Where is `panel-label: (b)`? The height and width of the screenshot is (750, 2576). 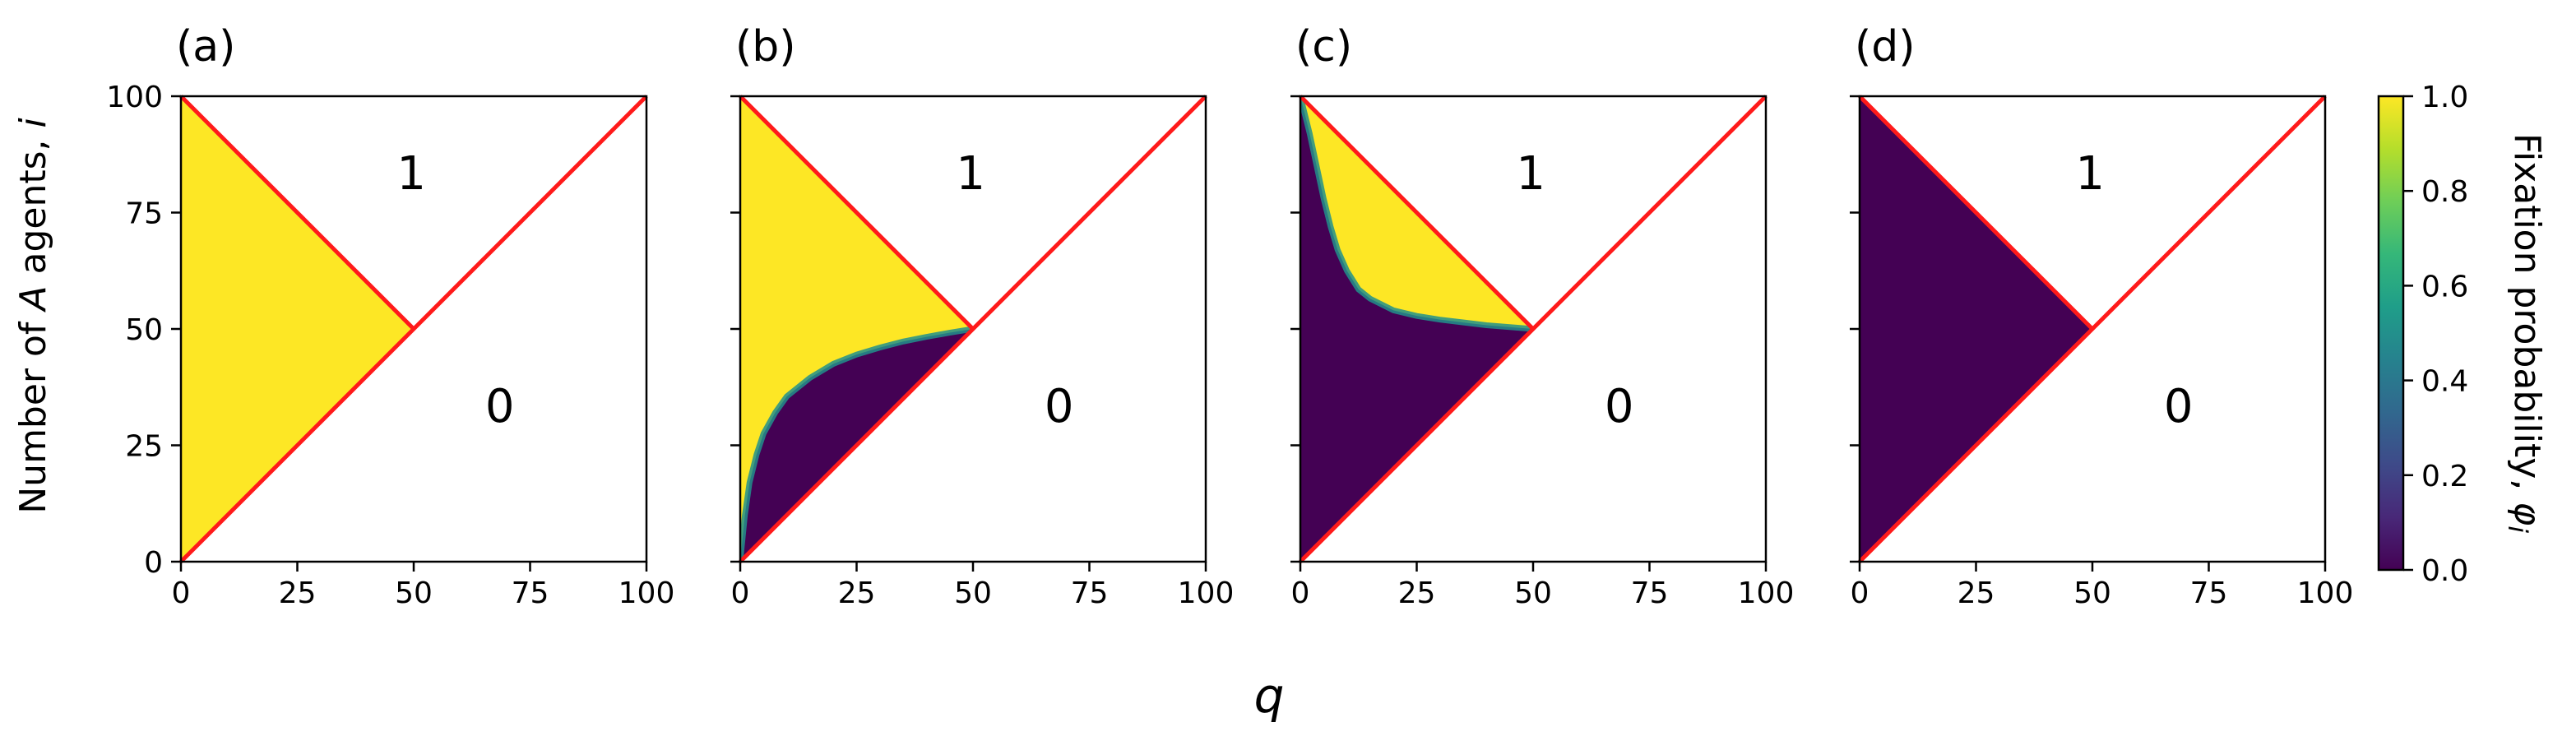 panel-label: (b) is located at coordinates (765, 47).